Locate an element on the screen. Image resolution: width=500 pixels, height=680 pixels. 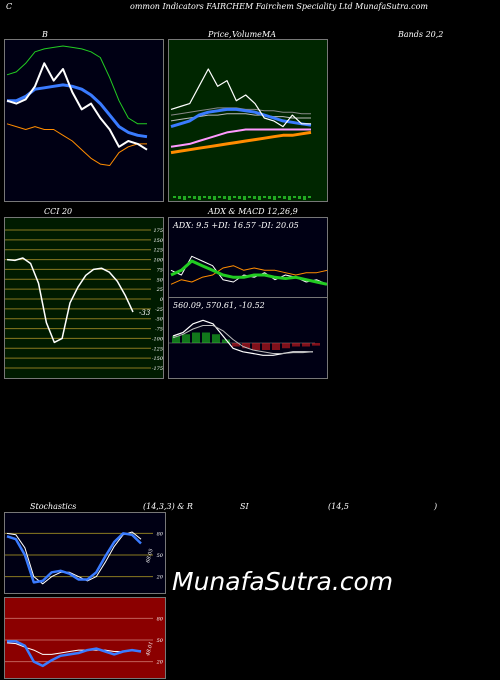
stoch-tick-label: 80 is located at coordinates (160, 534).